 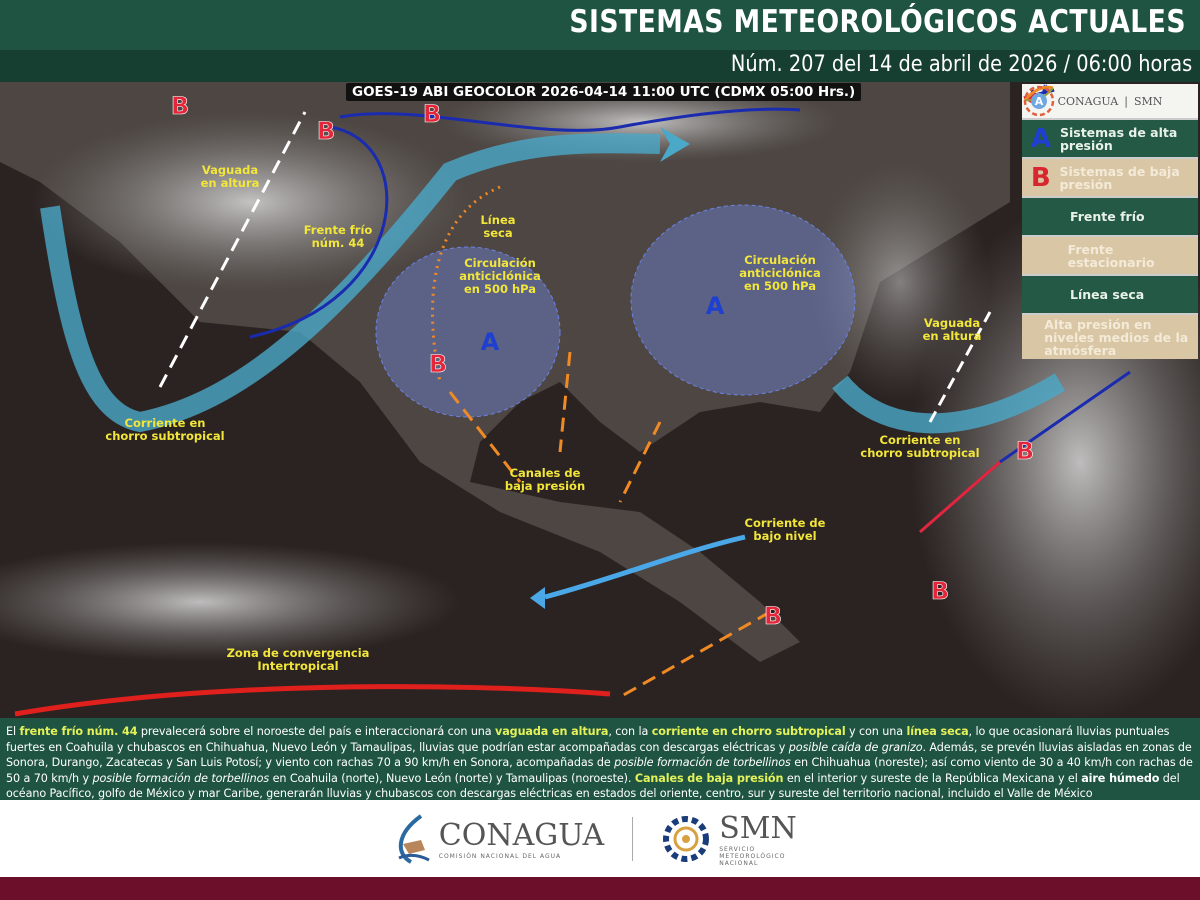 What do you see at coordinates (338, 236) in the screenshot?
I see `map-label: Frente frío núm. 44` at bounding box center [338, 236].